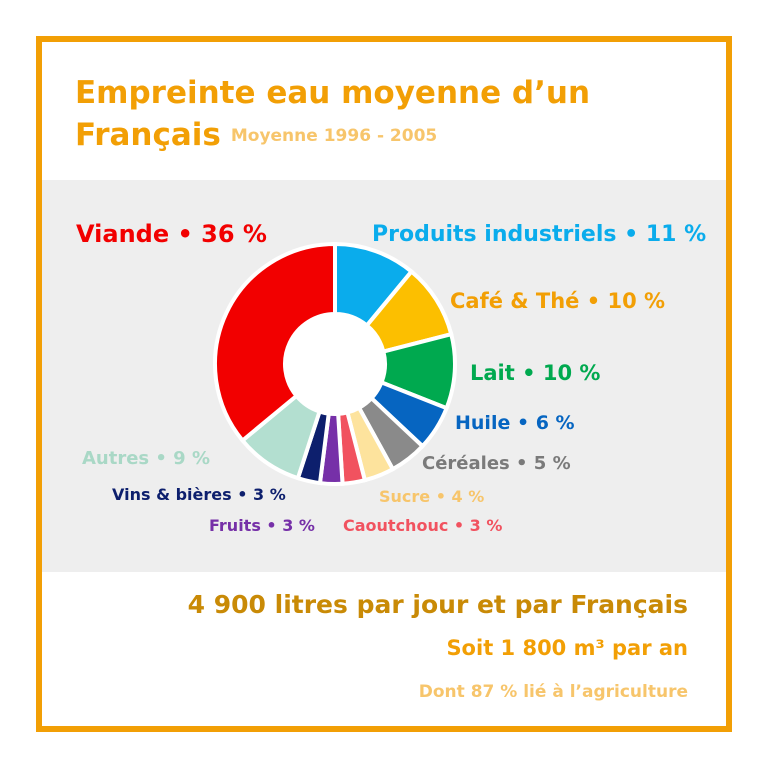 This screenshot has height=768, width=768. I want to click on label-cereales: Céréales • 5 %, so click(496, 463).